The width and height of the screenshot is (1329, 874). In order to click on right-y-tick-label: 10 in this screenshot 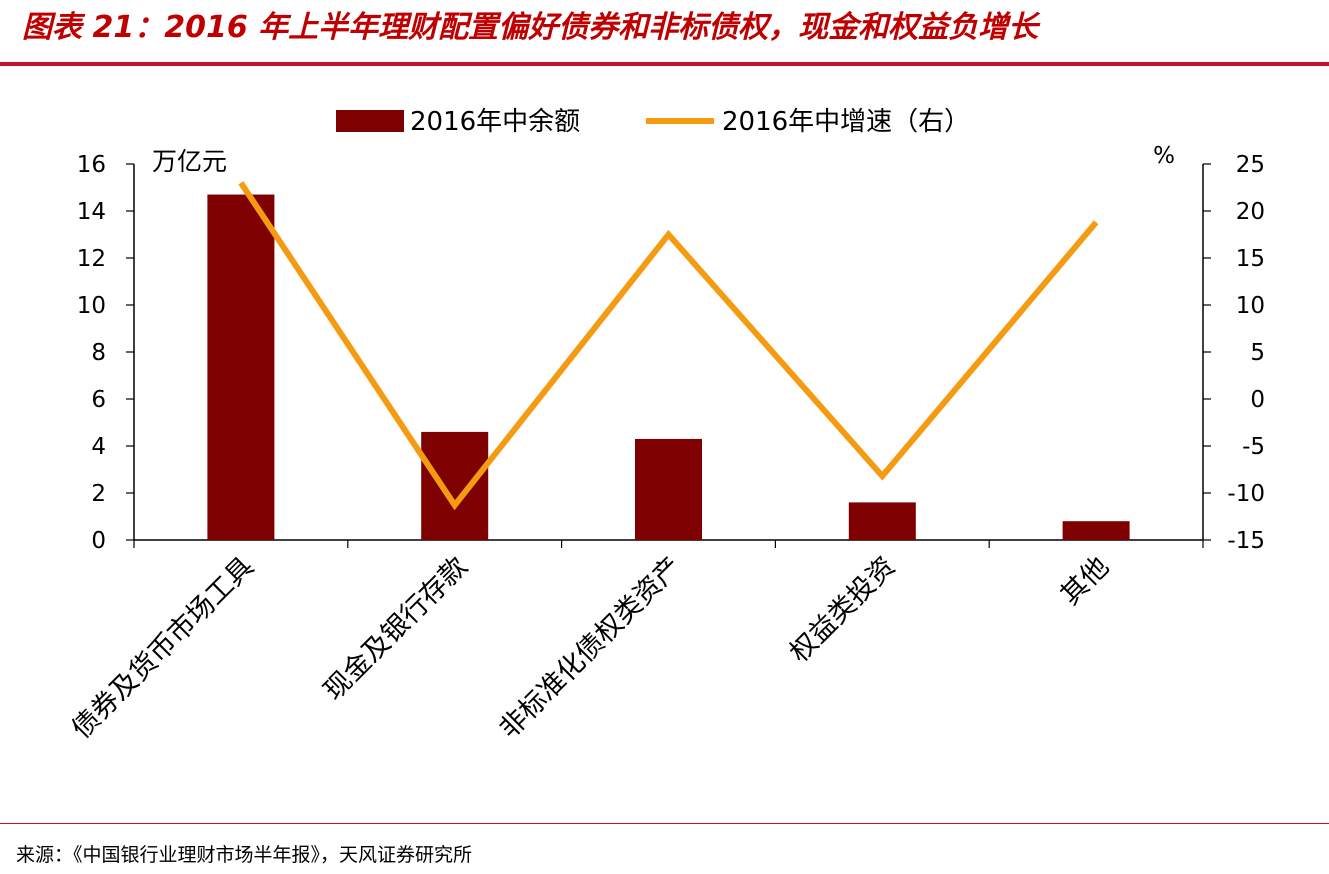, I will do `click(1250, 306)`.